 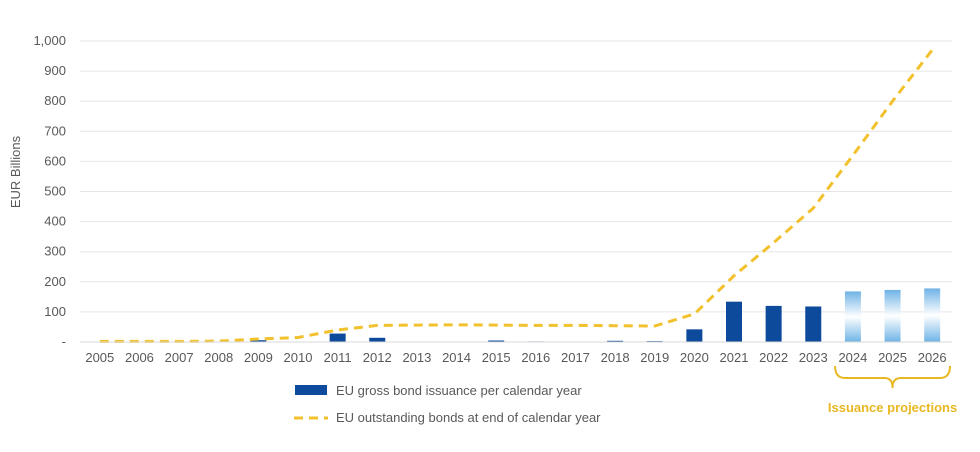 What do you see at coordinates (55, 221) in the screenshot?
I see `y-tick-label: 400` at bounding box center [55, 221].